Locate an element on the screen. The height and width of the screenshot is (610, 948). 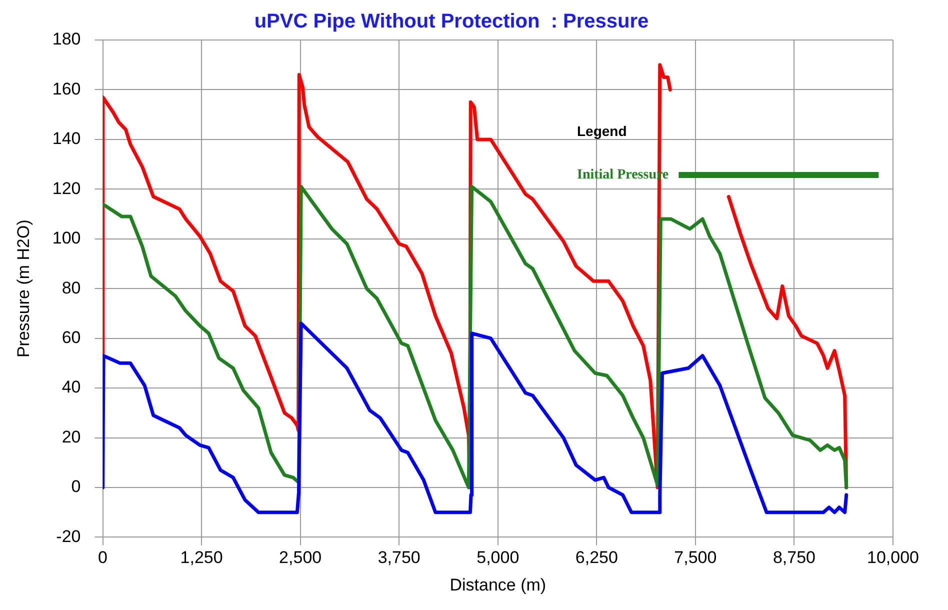
y-tick-label: 120 is located at coordinates (66, 188).